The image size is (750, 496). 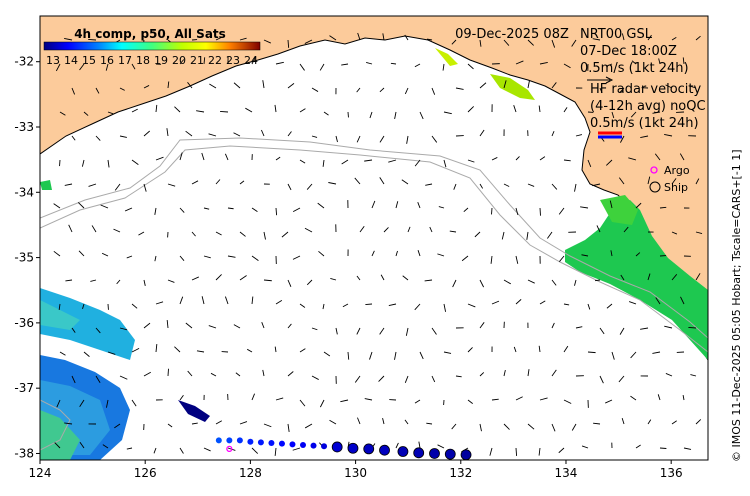 What do you see at coordinates (197, 60) in the screenshot?
I see `colorbar-tick-label: 21` at bounding box center [197, 60].